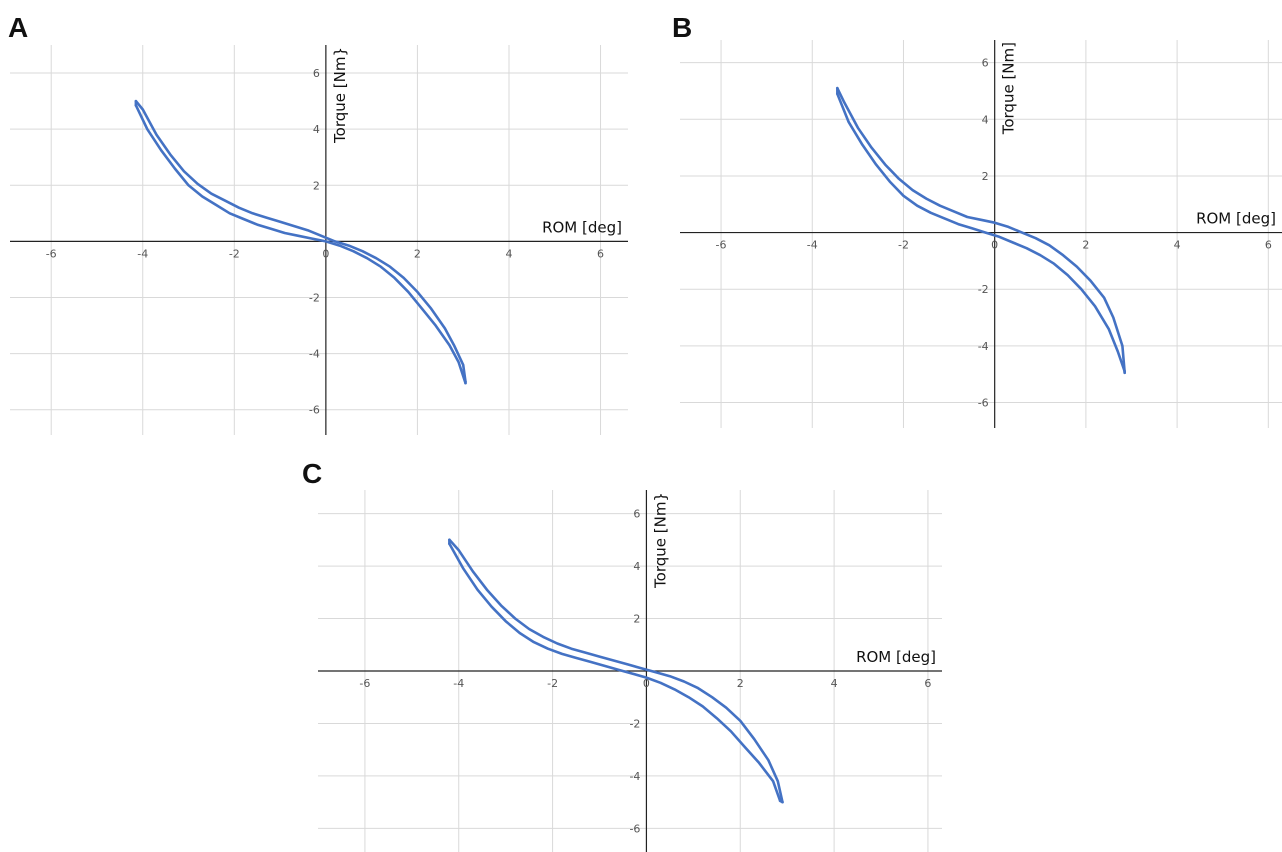  What do you see at coordinates (983, 289) in the screenshot?
I see `panel-b-y-tick-label: -2` at bounding box center [983, 289].